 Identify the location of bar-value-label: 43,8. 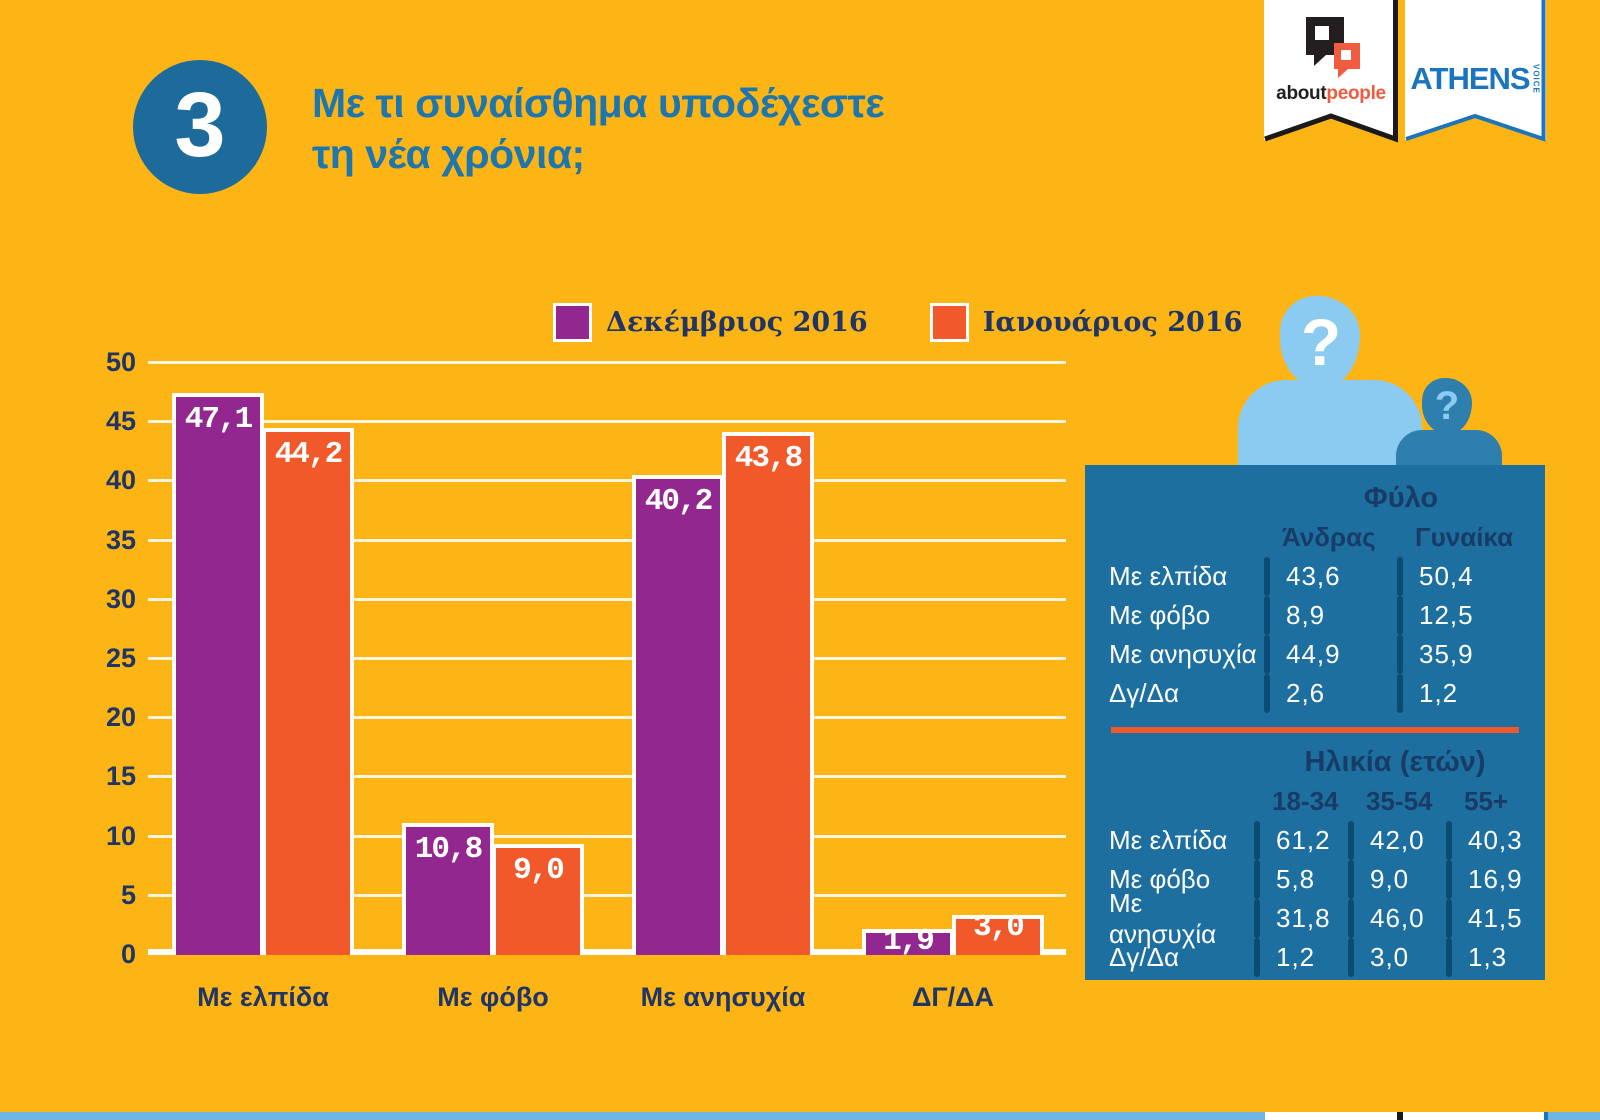
(768, 459).